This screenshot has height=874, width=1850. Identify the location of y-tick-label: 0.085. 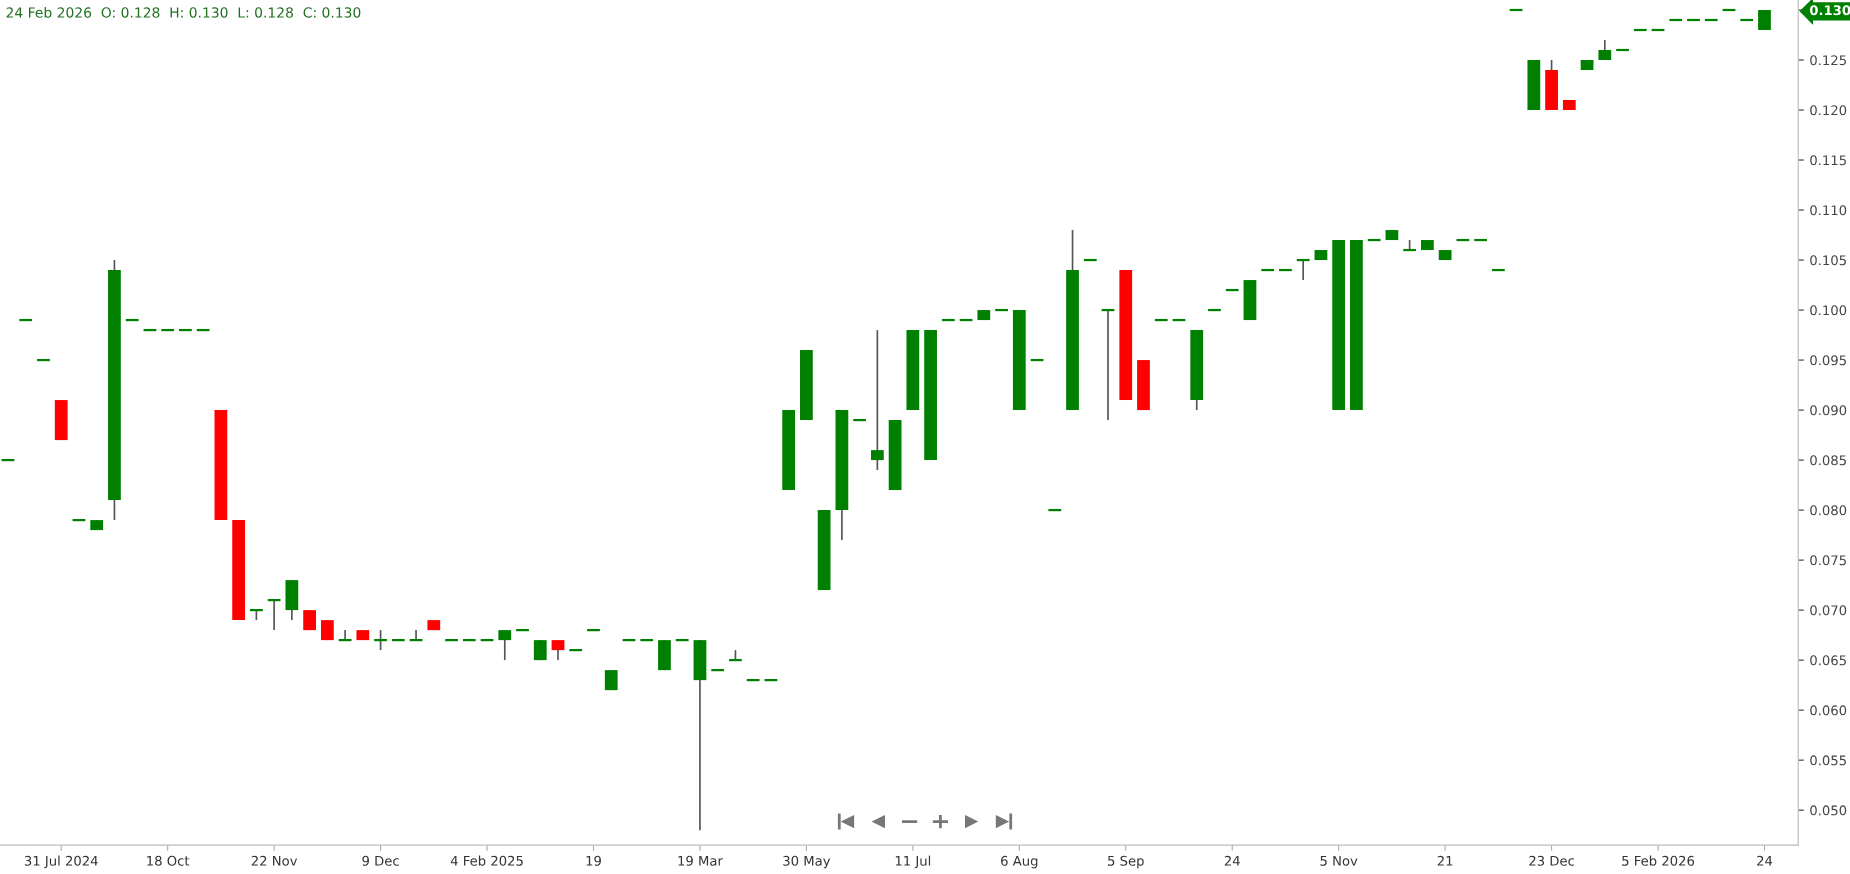
(1828, 460).